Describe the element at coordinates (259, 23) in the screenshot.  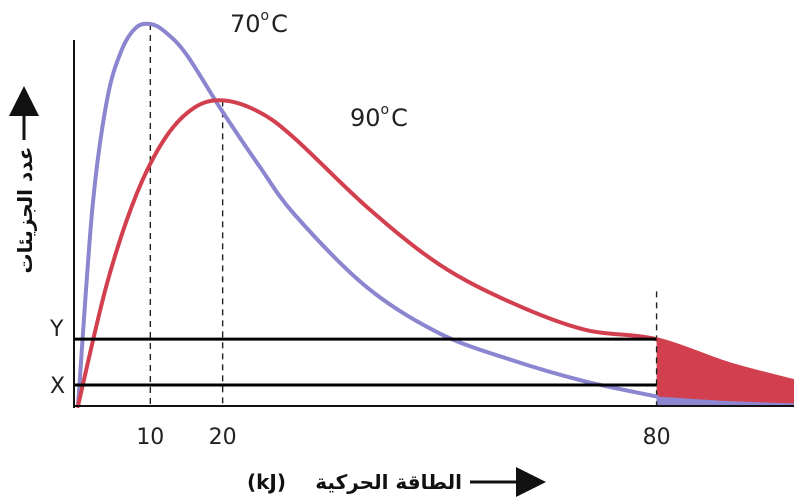
I see `series-label-70: 70oC` at that location.